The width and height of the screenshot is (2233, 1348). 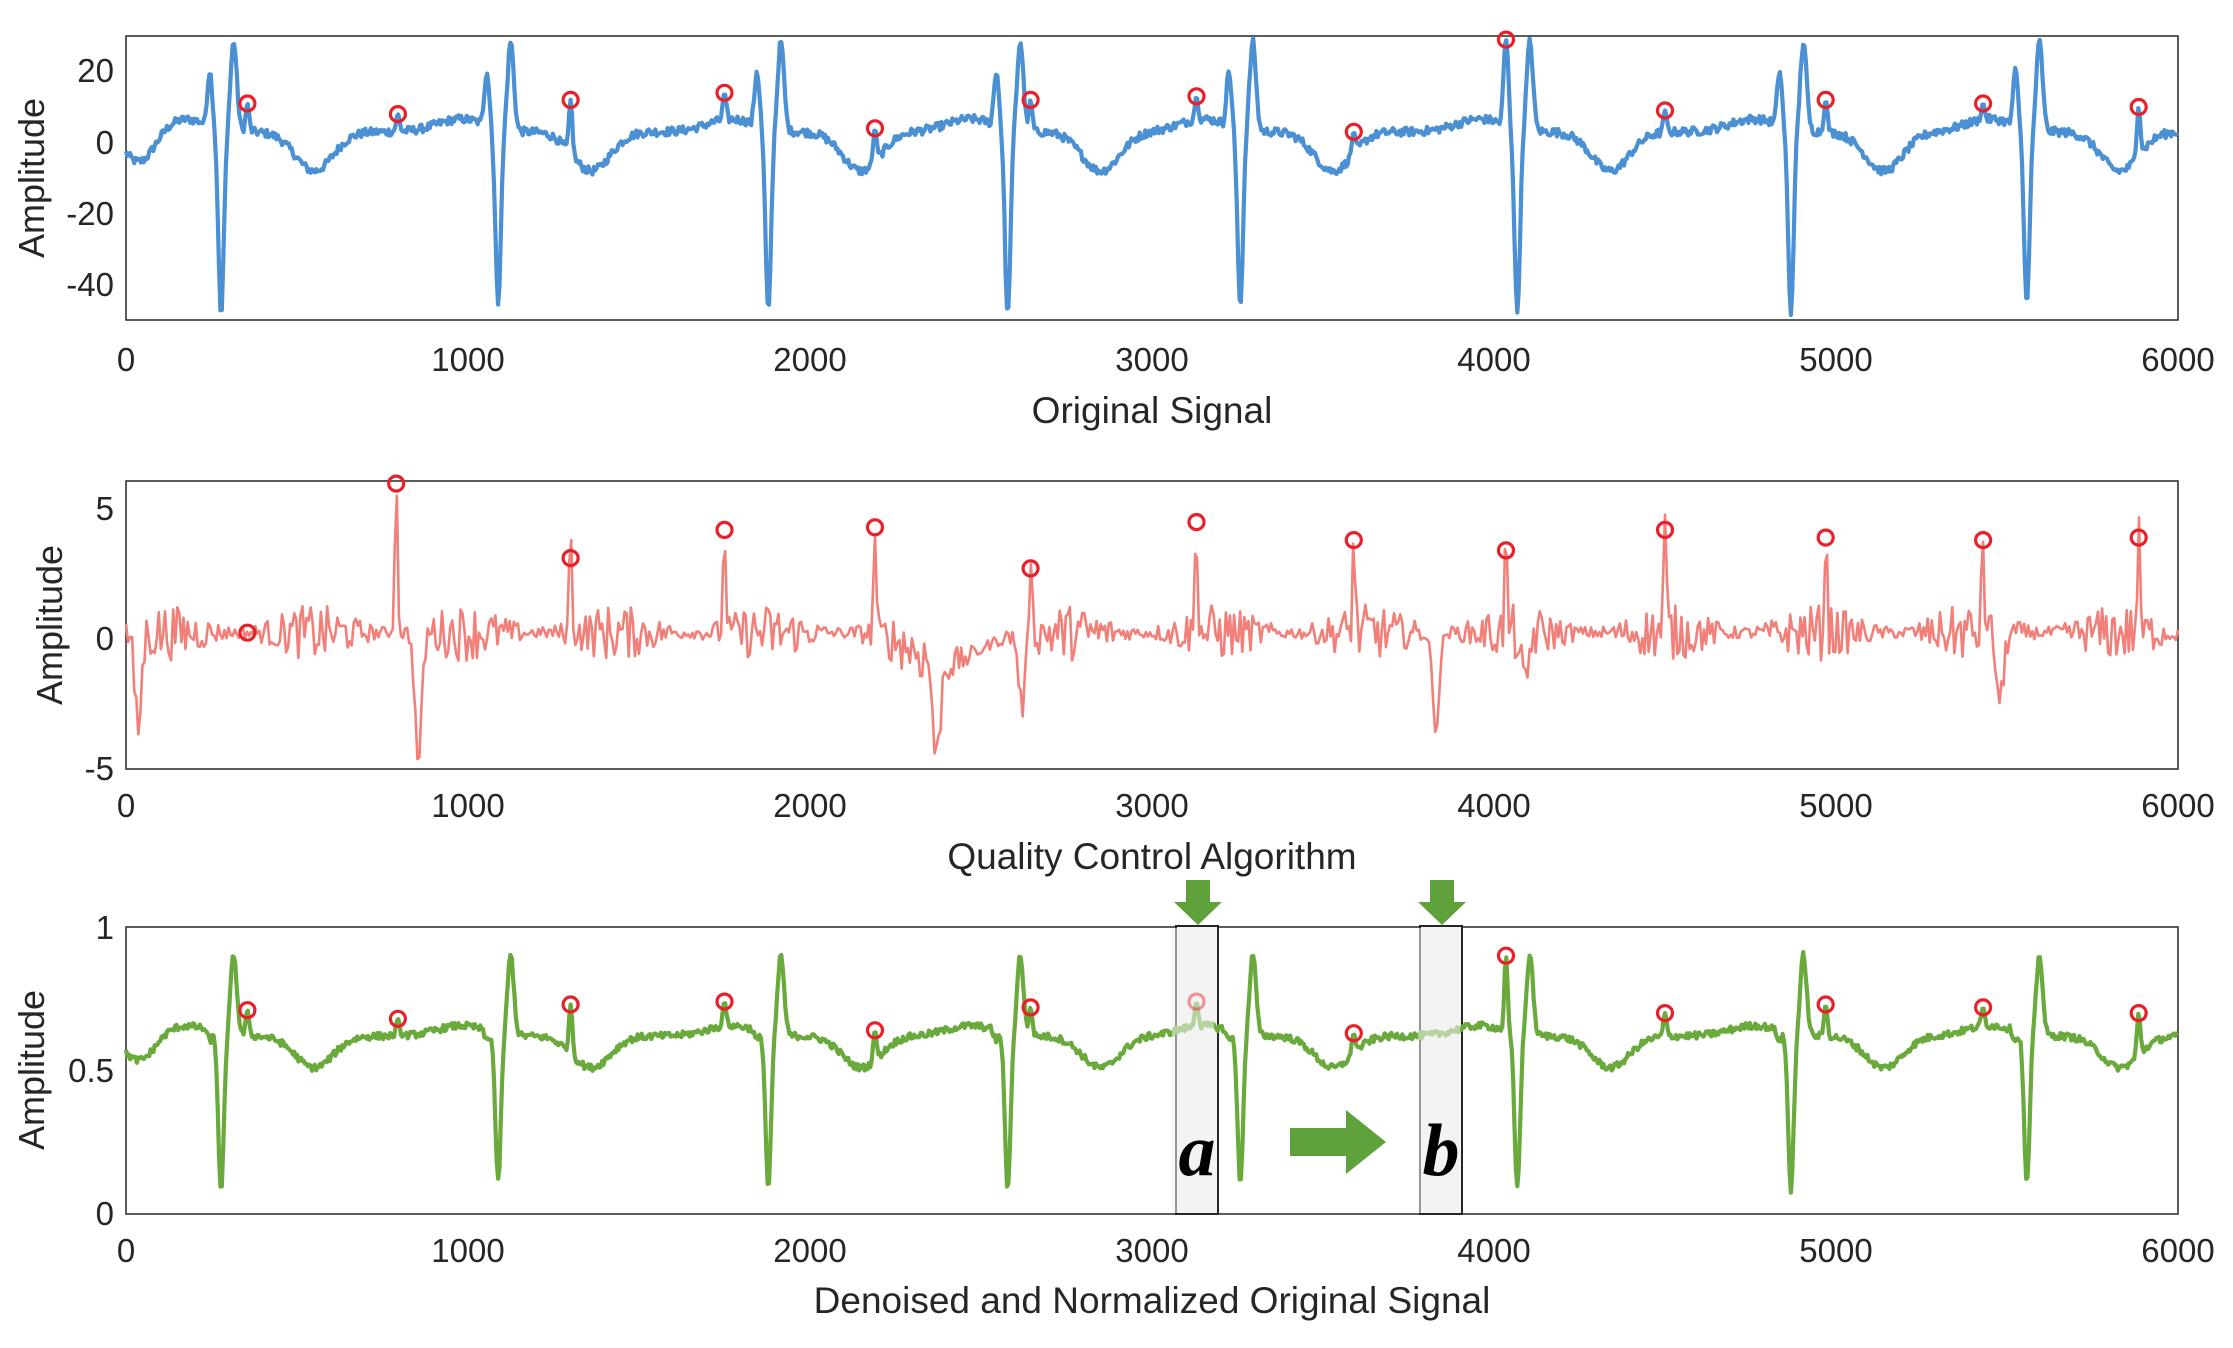 I want to click on y-tick-labels: -5 0 5, so click(x=99, y=638).